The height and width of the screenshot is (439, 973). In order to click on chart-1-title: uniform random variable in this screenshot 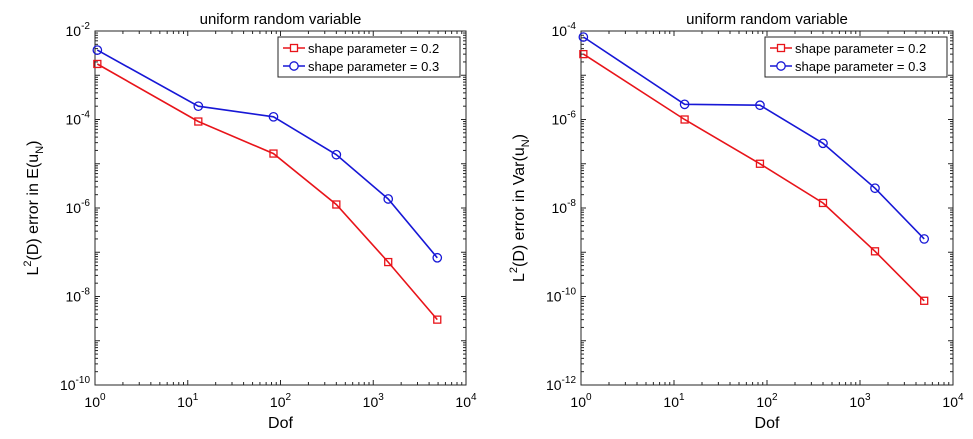, I will do `click(281, 19)`.